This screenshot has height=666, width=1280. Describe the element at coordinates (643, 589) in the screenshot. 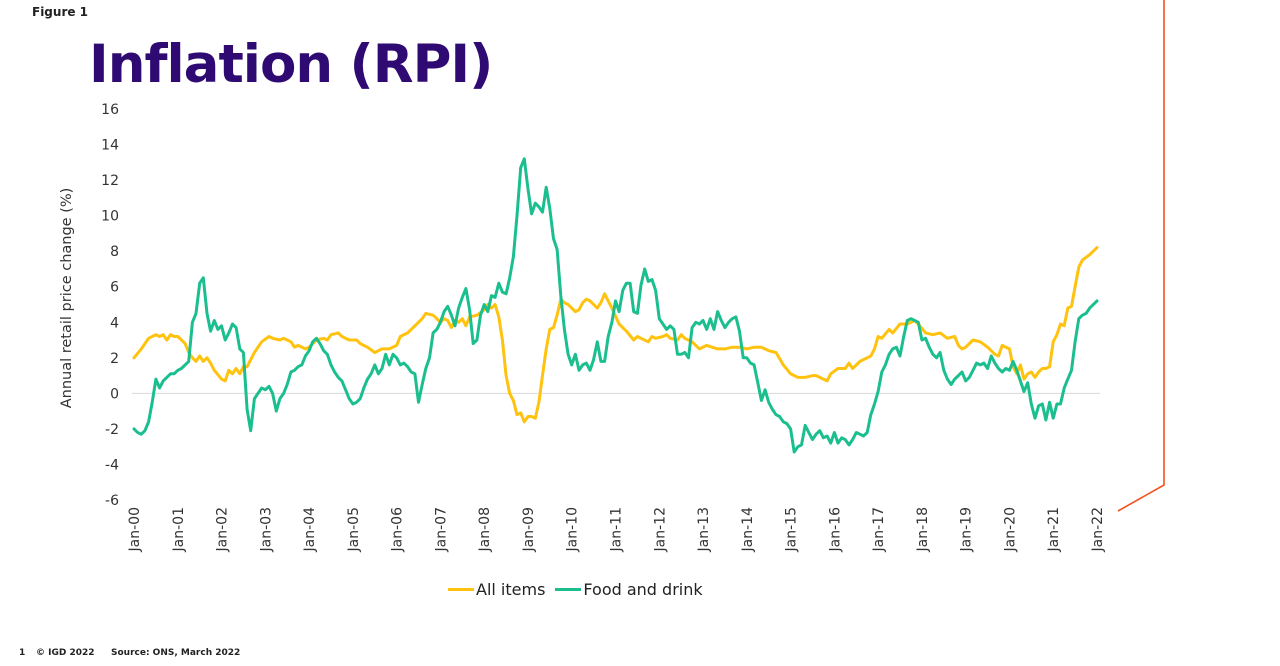

I see `legend-label-food-and-drink: Food and drink` at that location.